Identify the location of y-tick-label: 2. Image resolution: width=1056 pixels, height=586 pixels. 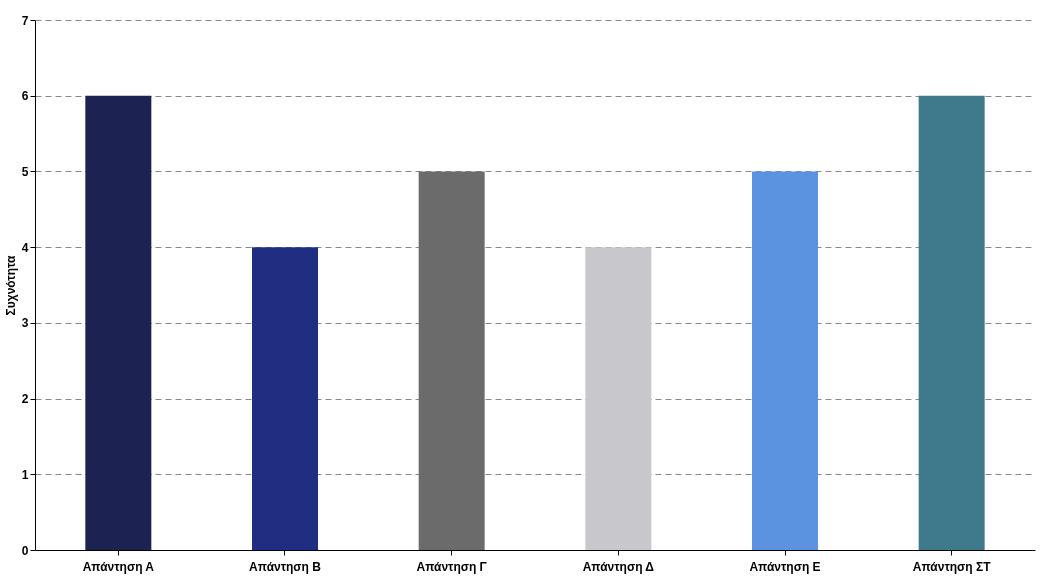
(25, 399).